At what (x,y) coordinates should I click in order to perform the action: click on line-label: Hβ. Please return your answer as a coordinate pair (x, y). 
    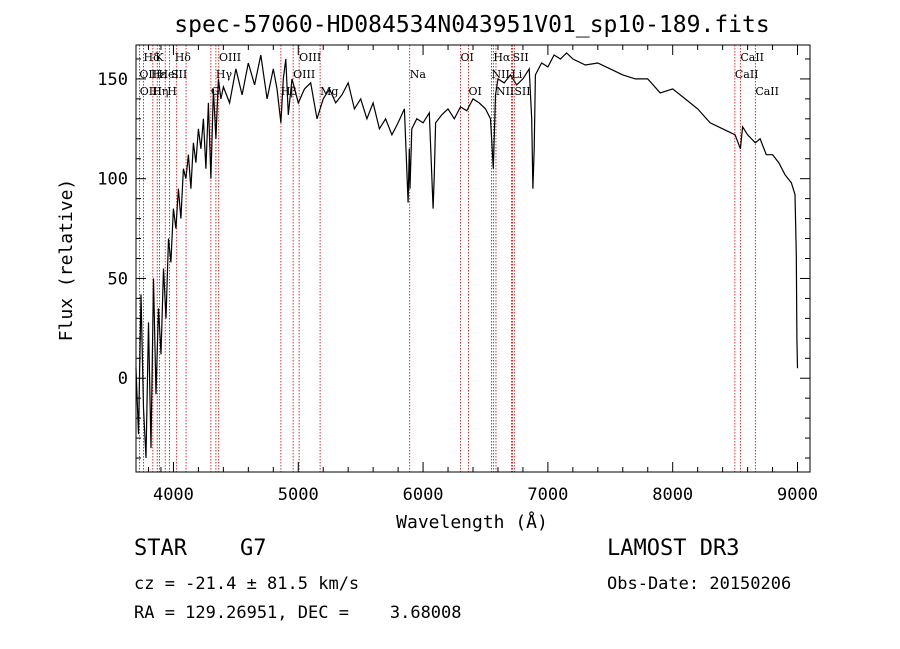
    Looking at the image, I should click on (289, 91).